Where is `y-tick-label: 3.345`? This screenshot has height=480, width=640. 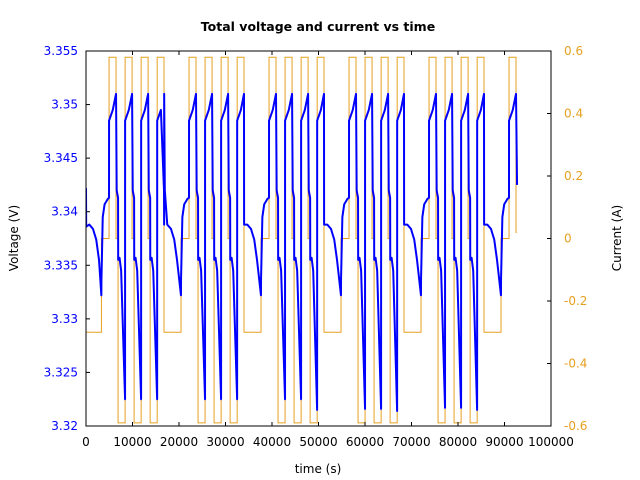
y-tick-label: 3.345 is located at coordinates (61, 158).